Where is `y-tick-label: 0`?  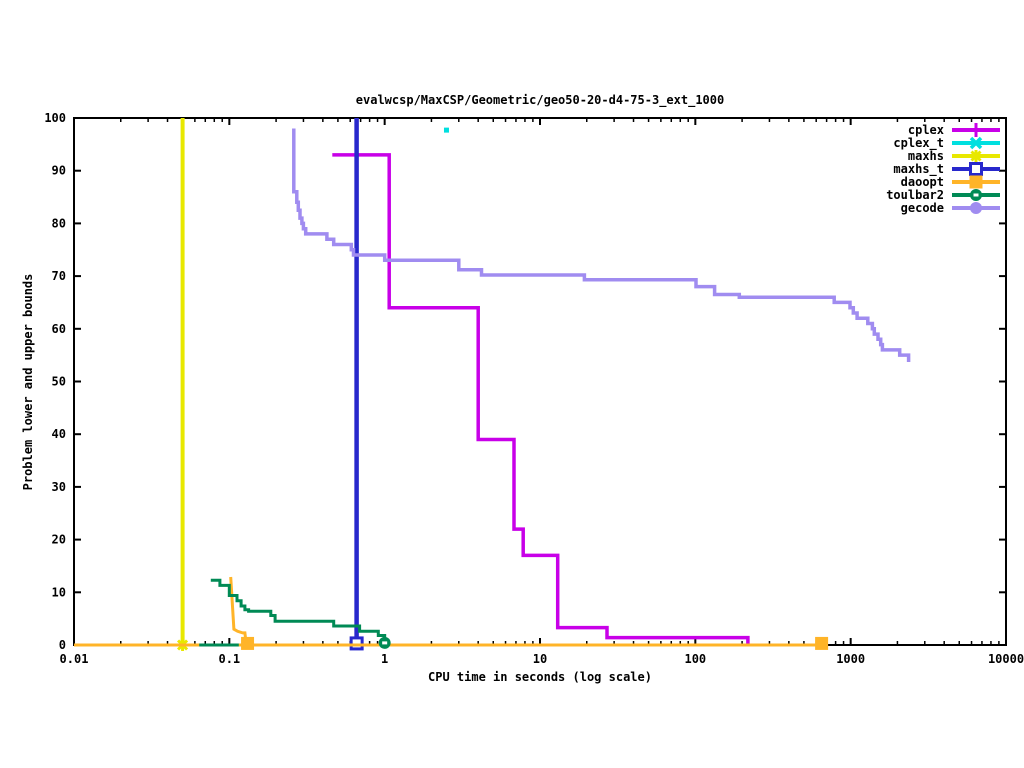 y-tick-label: 0 is located at coordinates (62, 645).